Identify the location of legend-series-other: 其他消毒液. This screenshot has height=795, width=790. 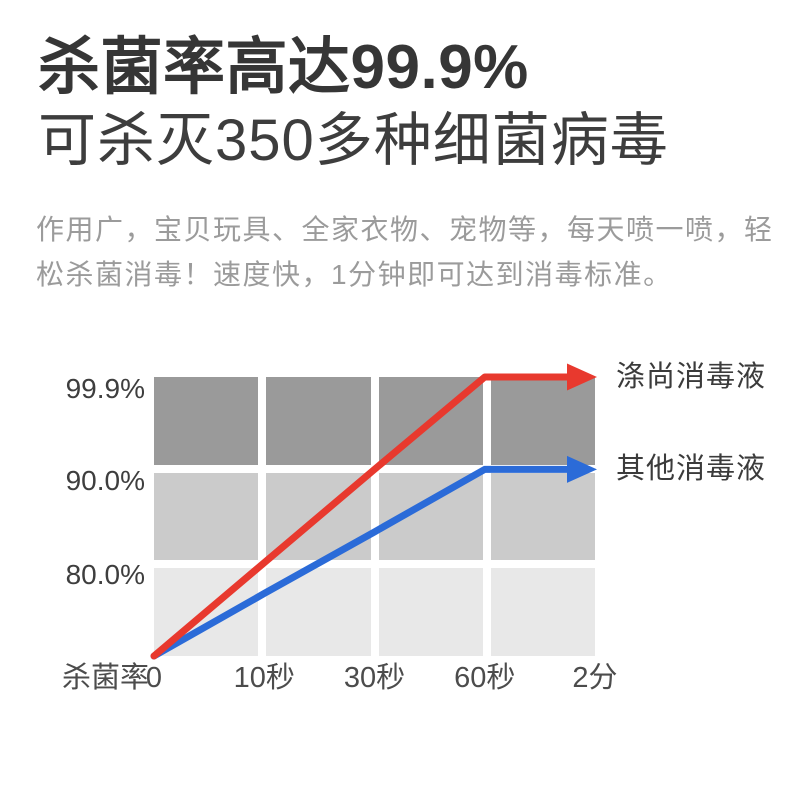
(691, 469).